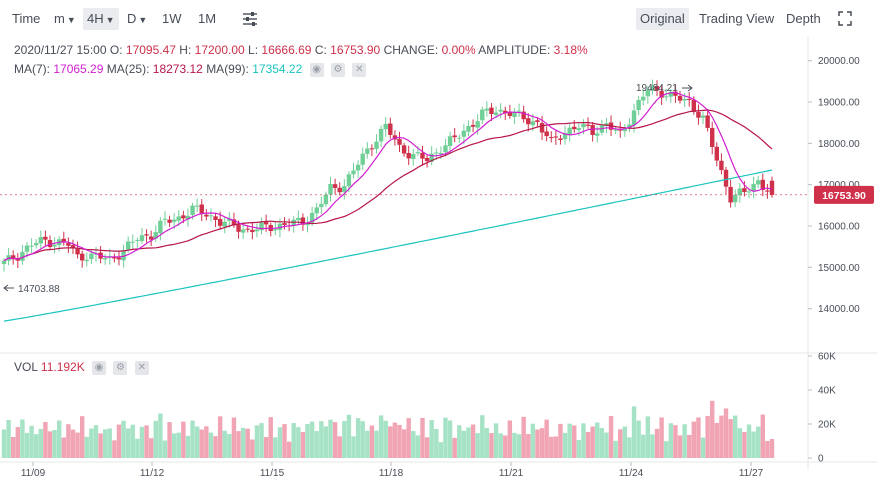  Describe the element at coordinates (101, 19) in the screenshot. I see `interval-4h-dropdown: 4H ▼` at that location.